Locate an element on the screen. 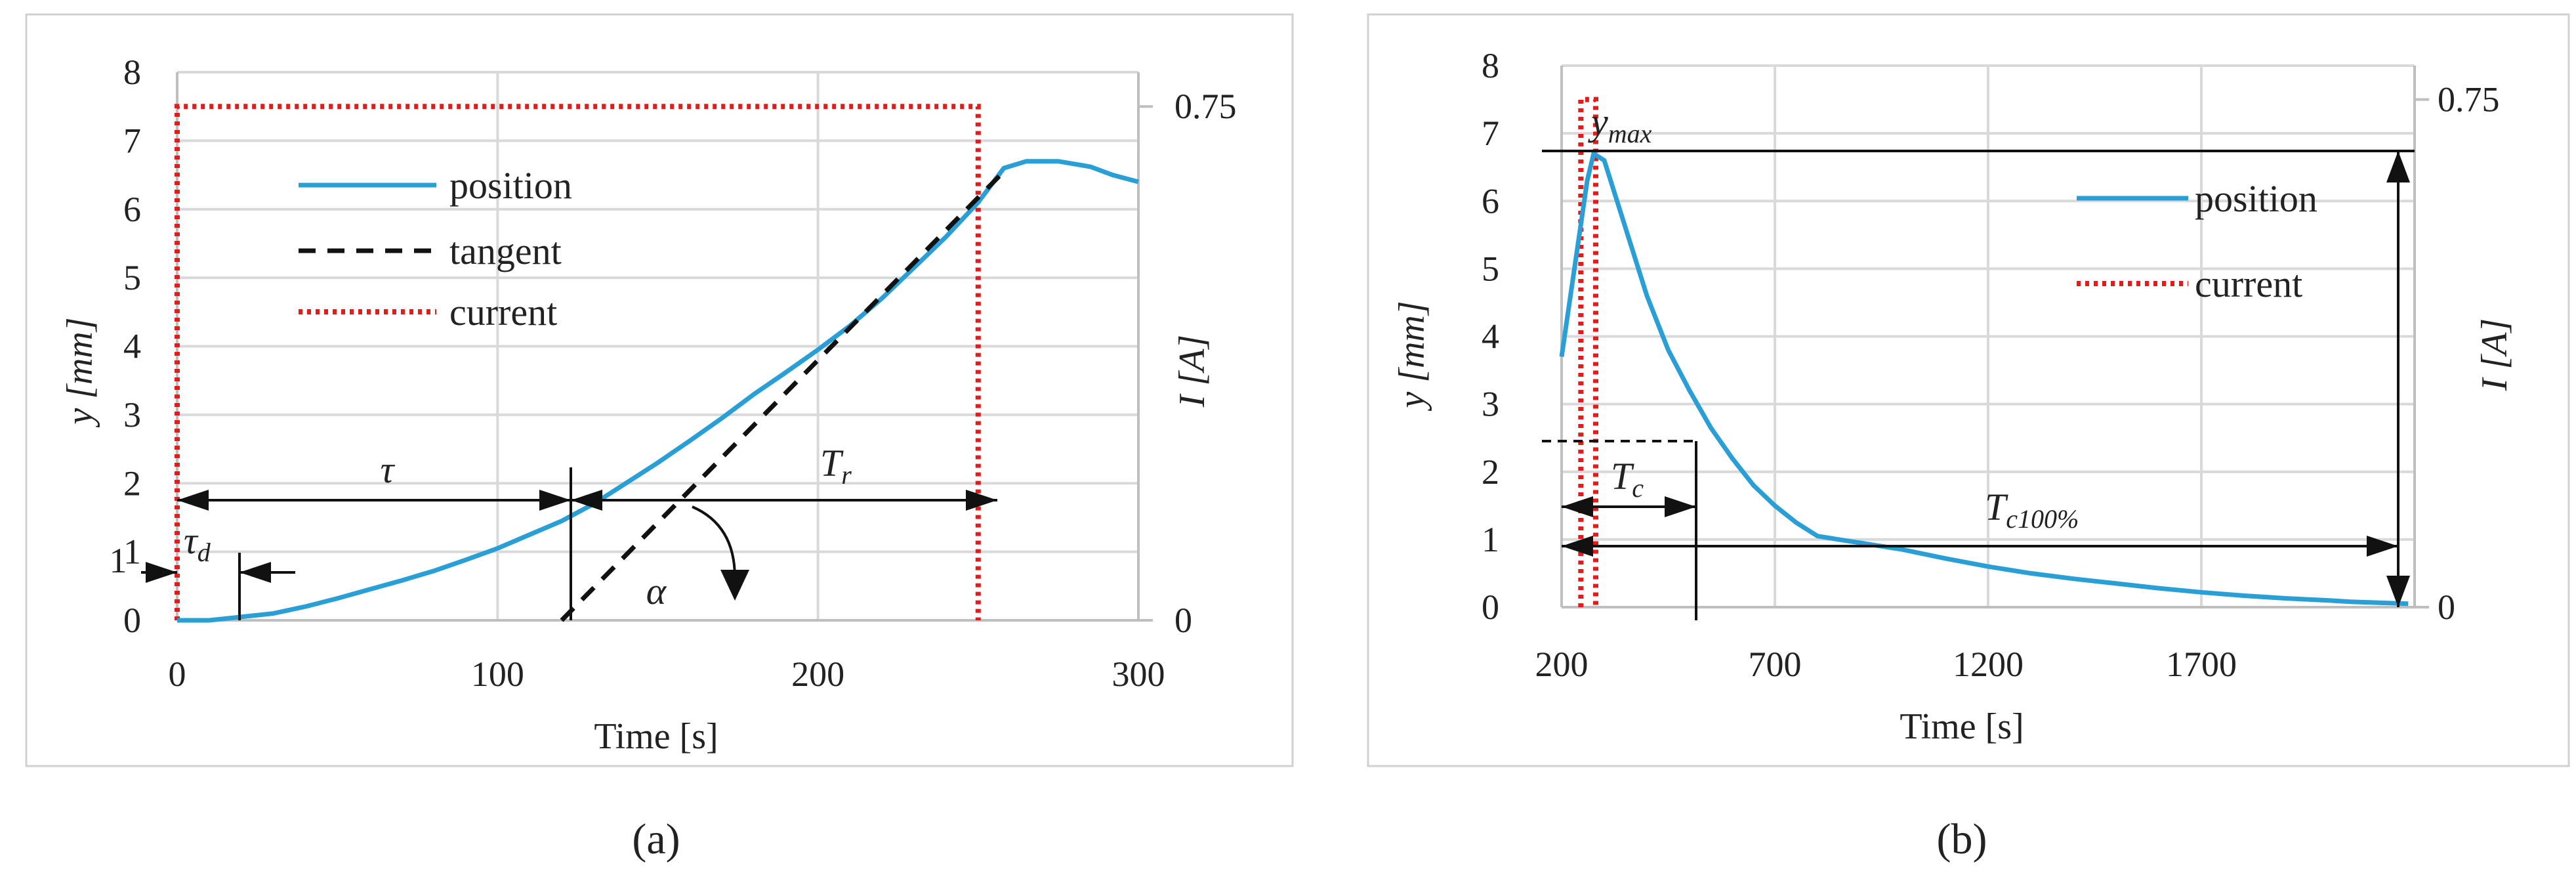  panel-a-legend-tangent-label: tangent is located at coordinates (506, 251).